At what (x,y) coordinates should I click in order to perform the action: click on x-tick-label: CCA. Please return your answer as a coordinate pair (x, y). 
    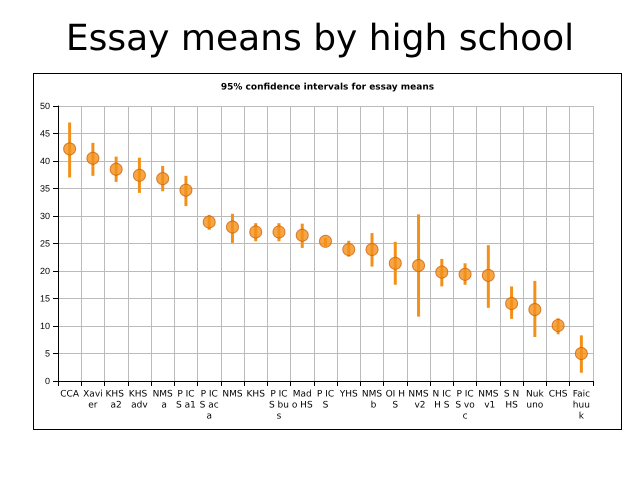
    Looking at the image, I should click on (70, 395).